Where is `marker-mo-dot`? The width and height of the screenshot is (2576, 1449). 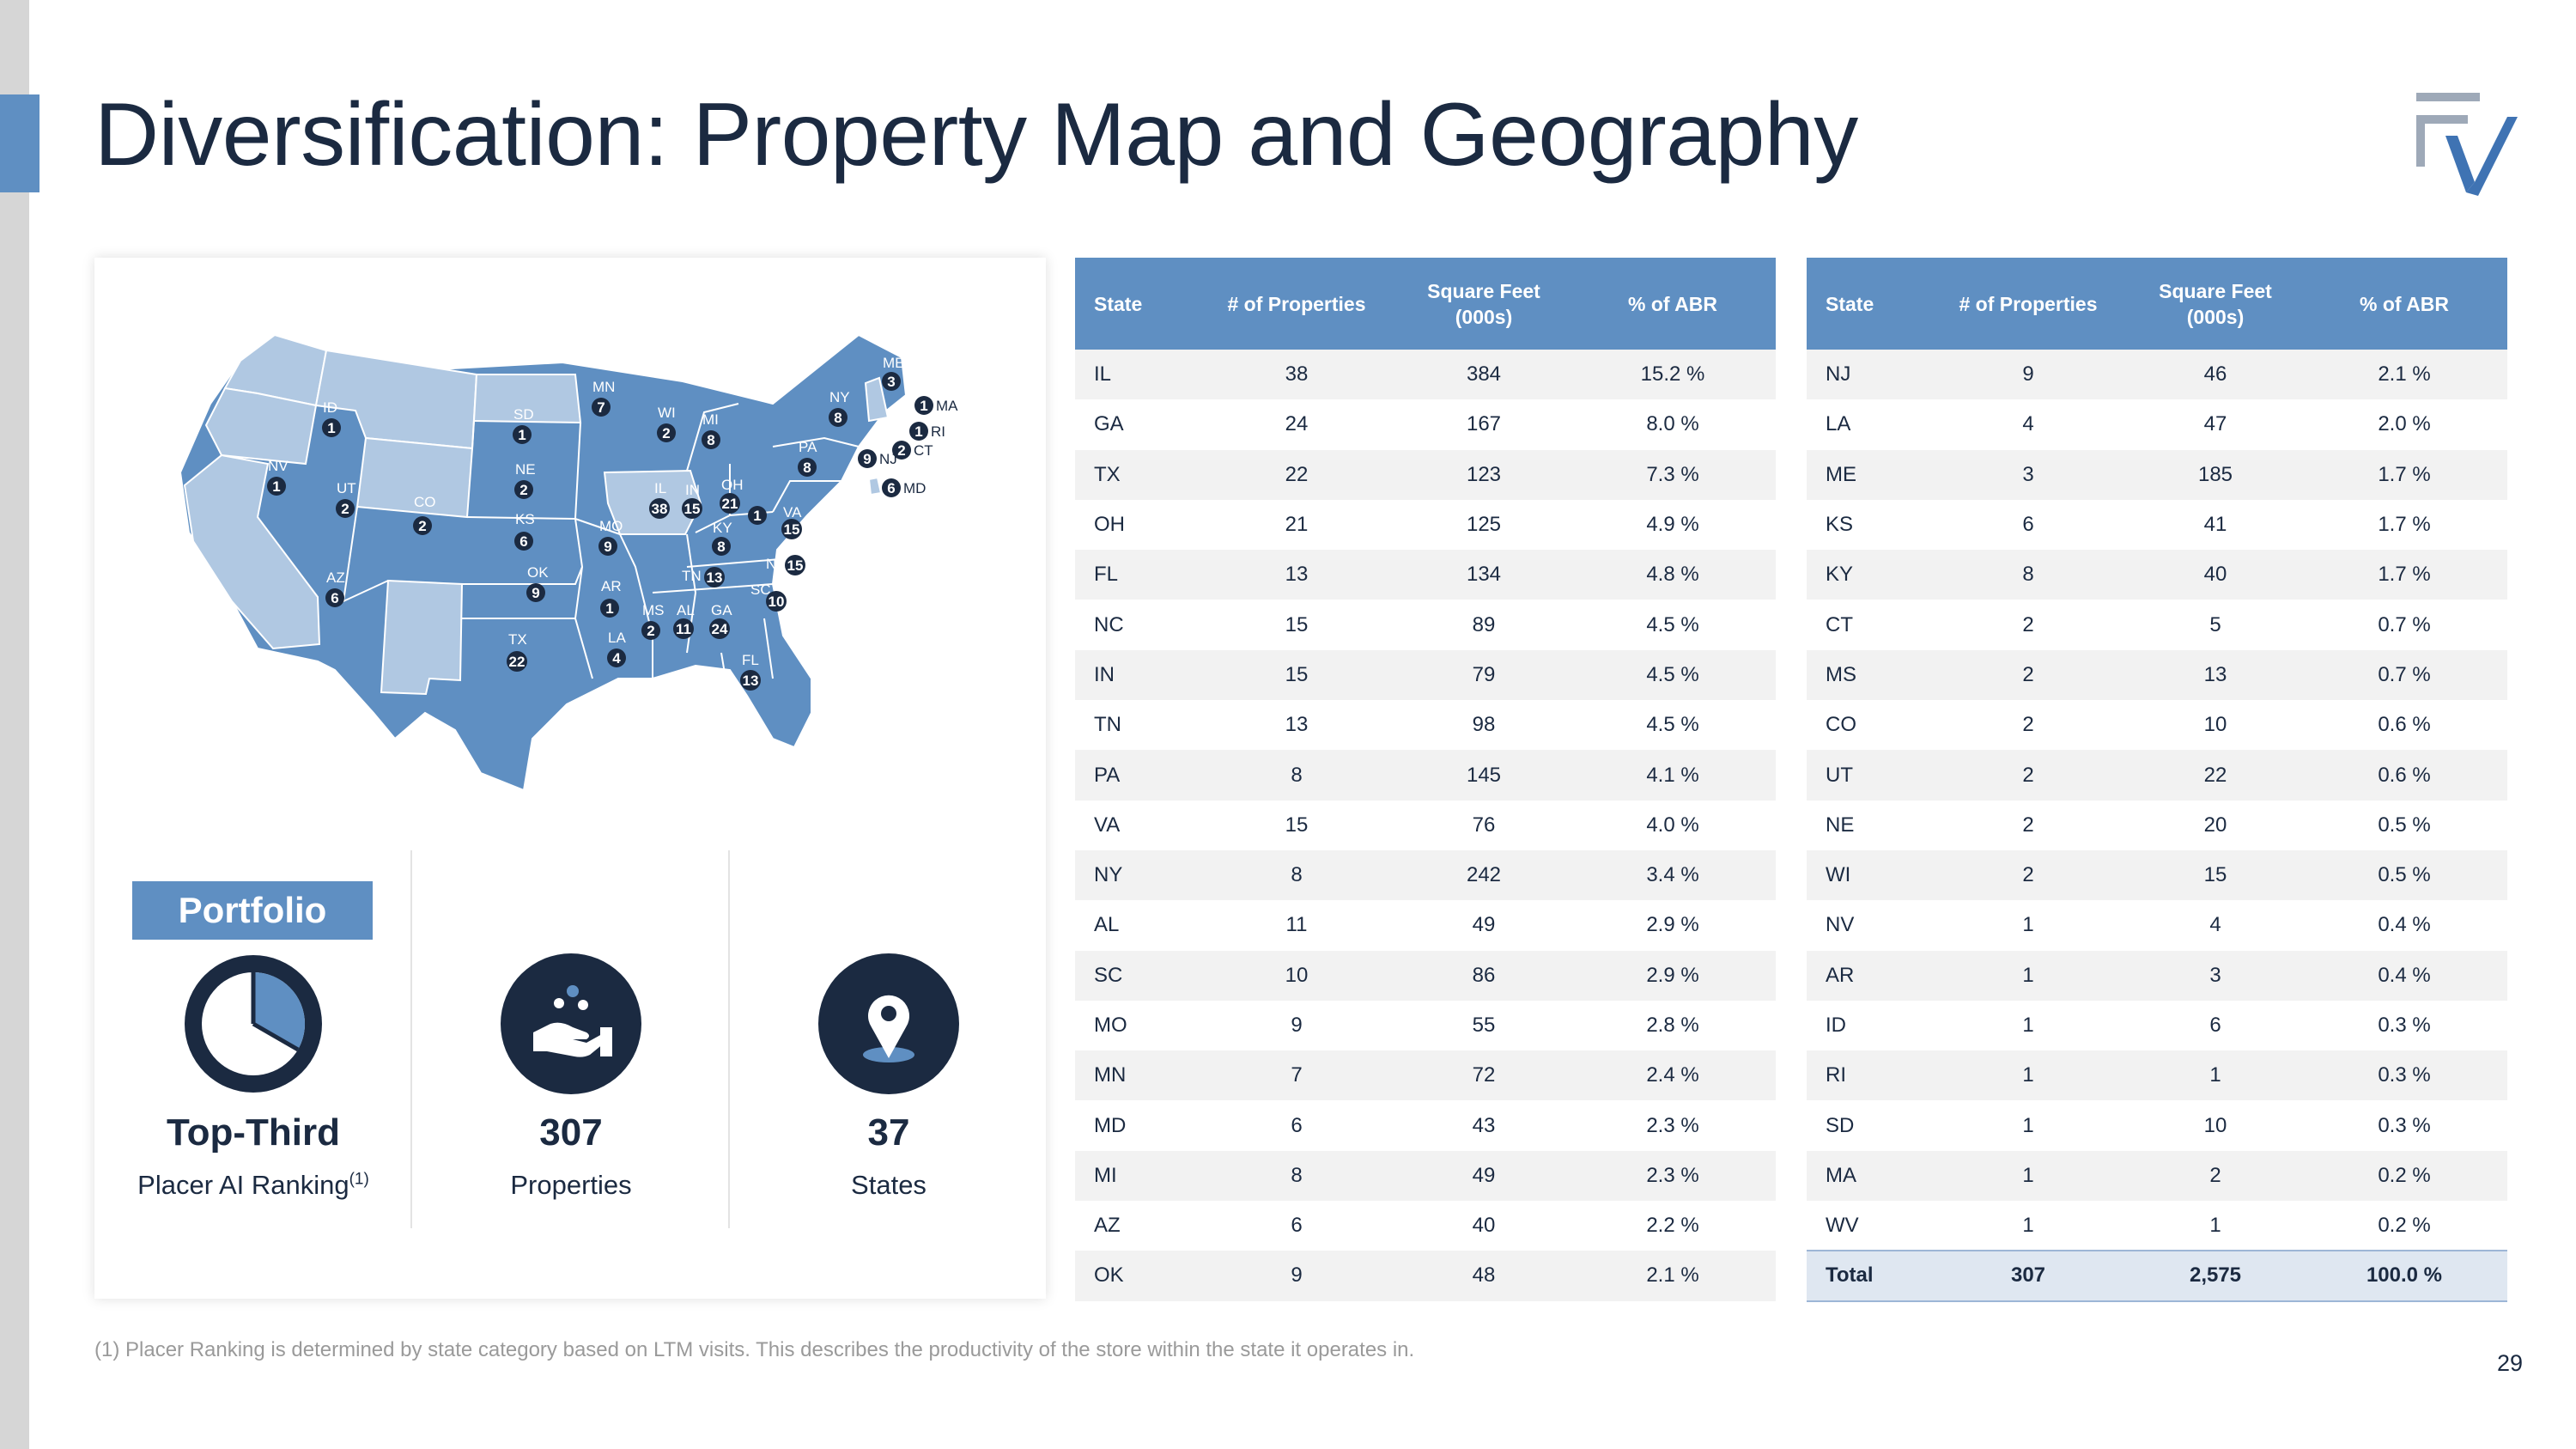
marker-mo-dot is located at coordinates (607, 546).